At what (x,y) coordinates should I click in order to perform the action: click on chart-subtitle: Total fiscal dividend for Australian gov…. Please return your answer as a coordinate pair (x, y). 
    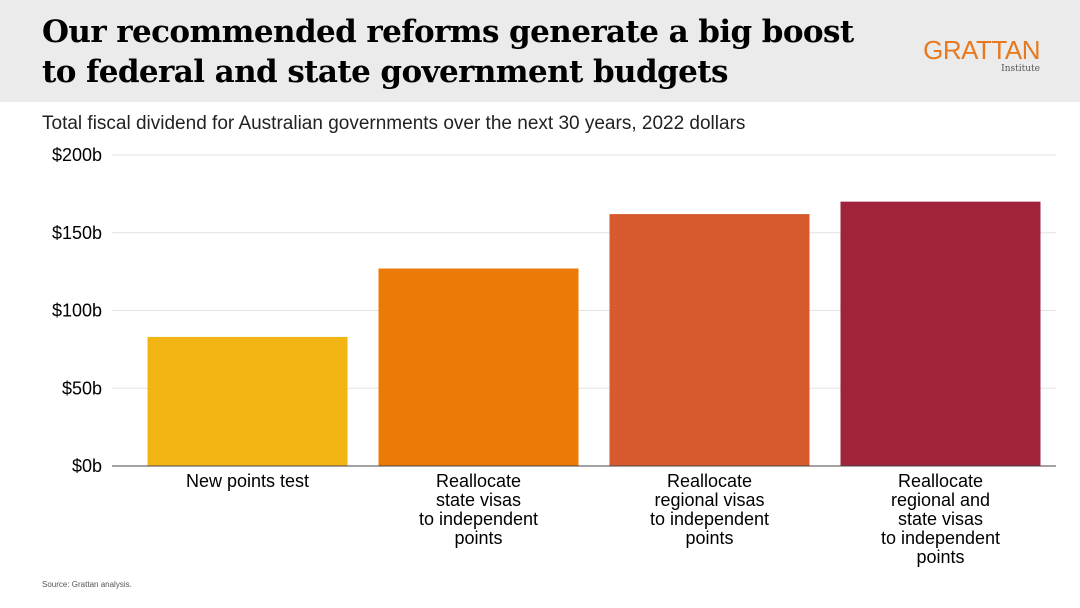
    Looking at the image, I should click on (394, 123).